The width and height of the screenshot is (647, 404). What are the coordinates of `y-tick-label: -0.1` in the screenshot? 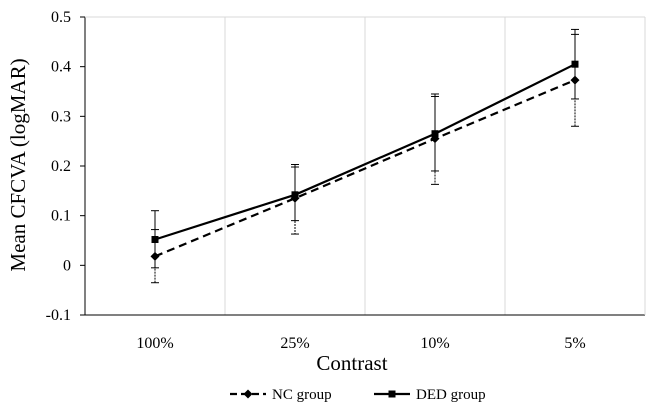 It's located at (58, 315).